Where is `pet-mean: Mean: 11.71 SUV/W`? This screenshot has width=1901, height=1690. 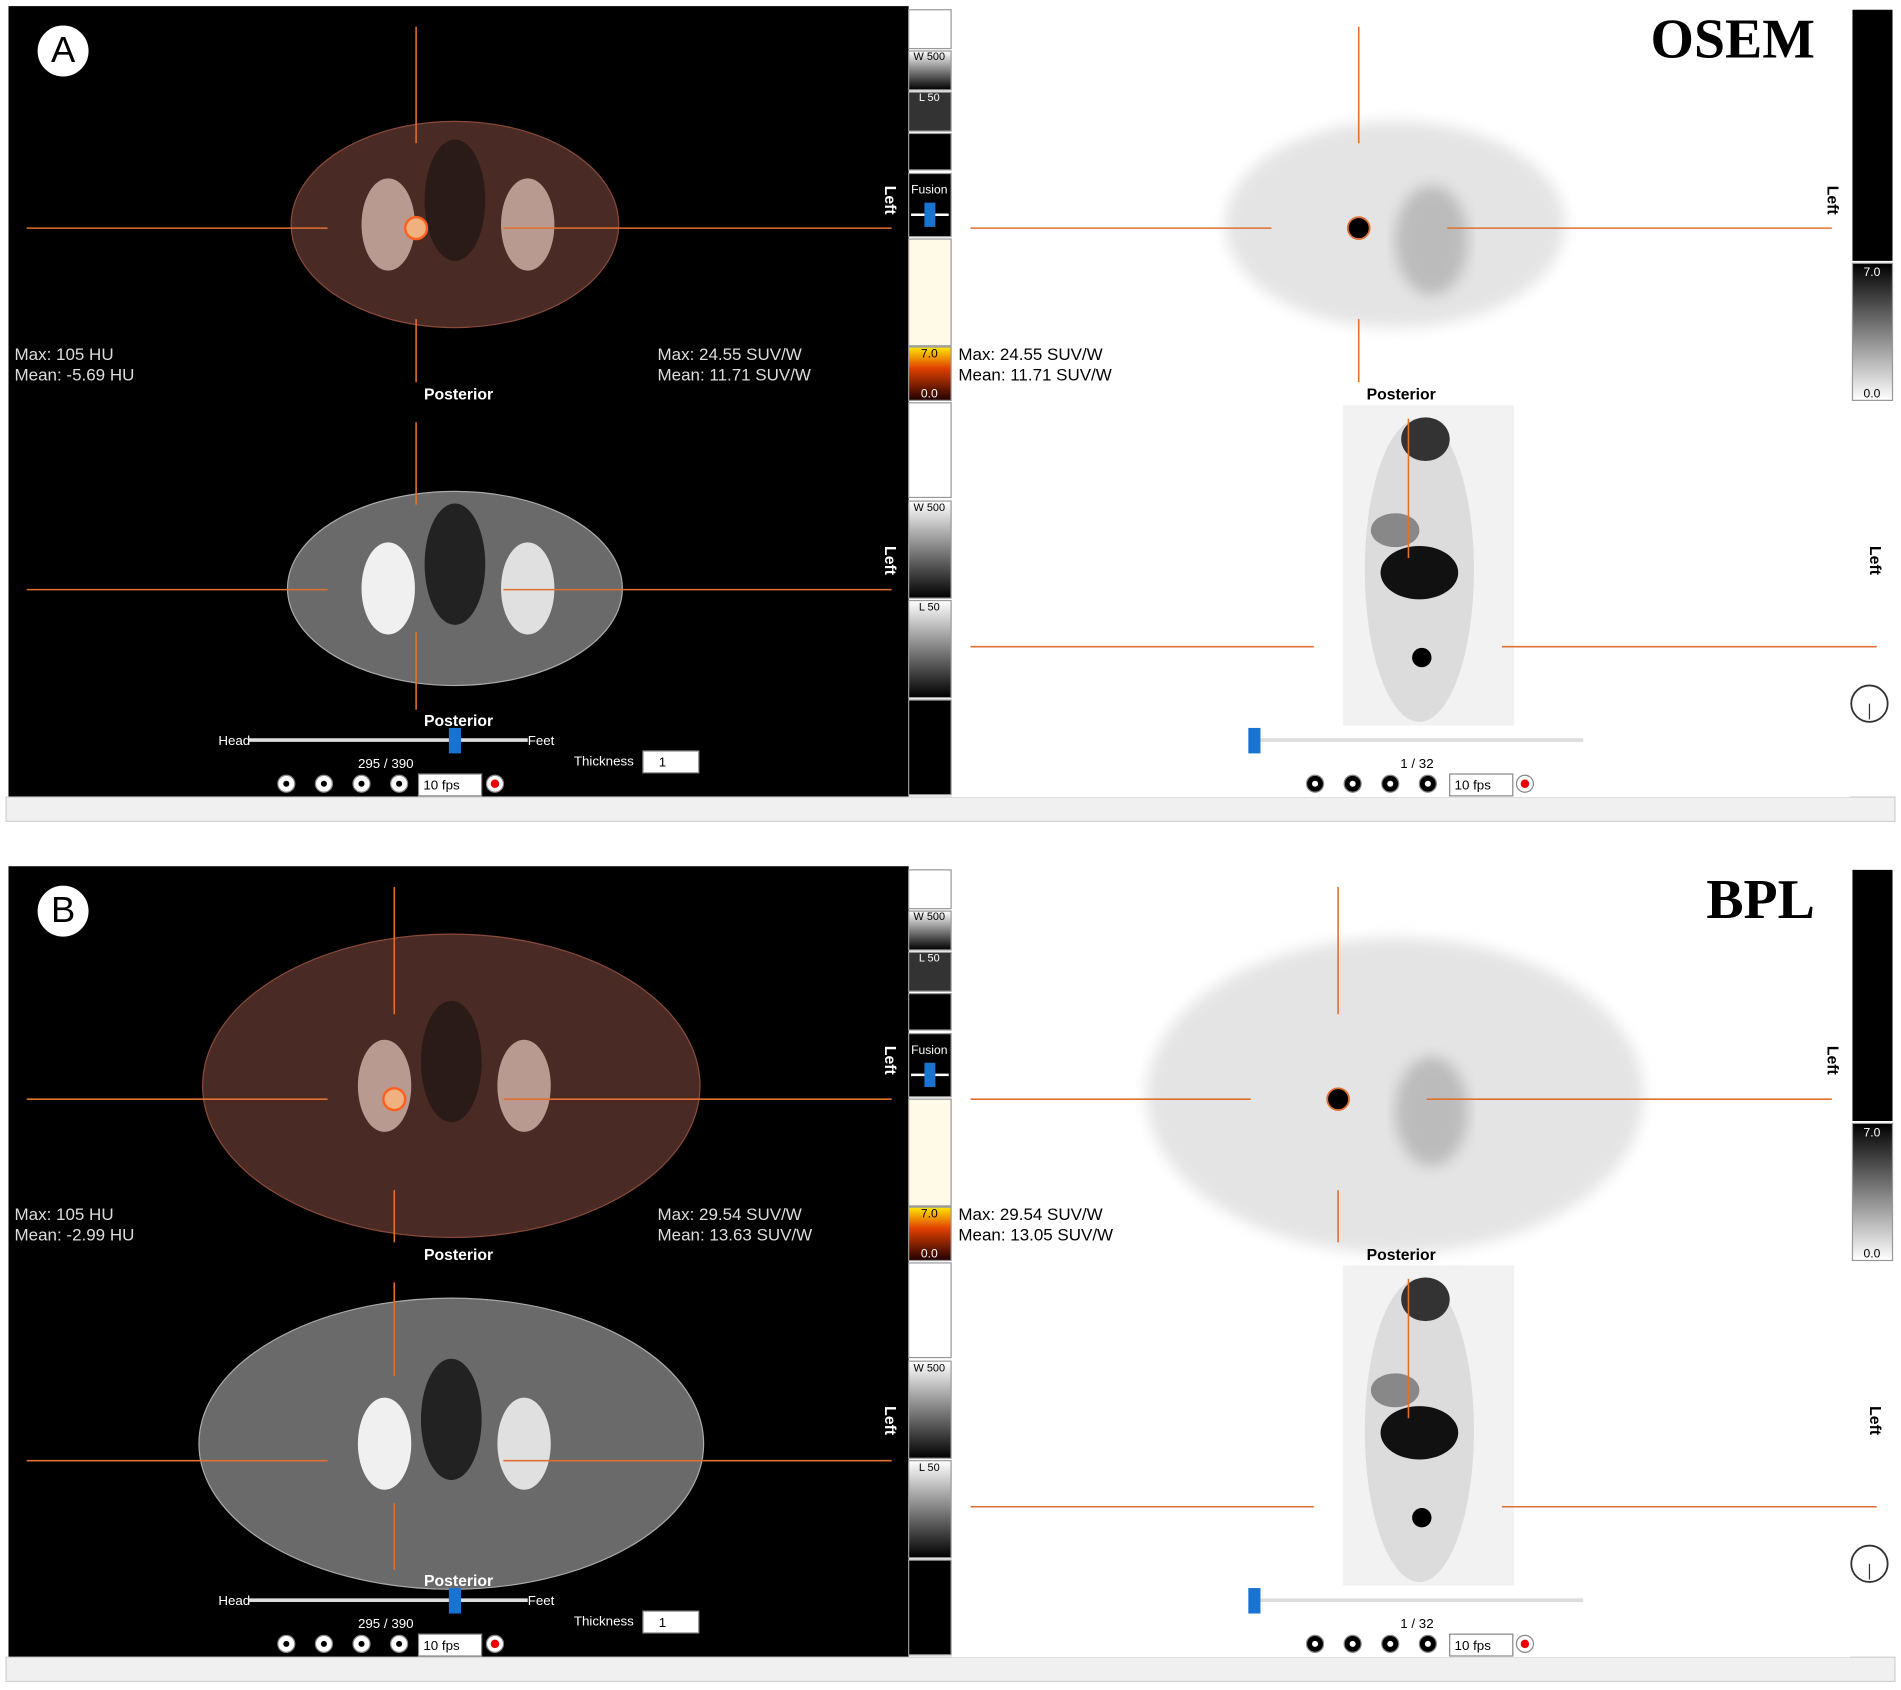 pet-mean: Mean: 11.71 SUV/W is located at coordinates (734, 375).